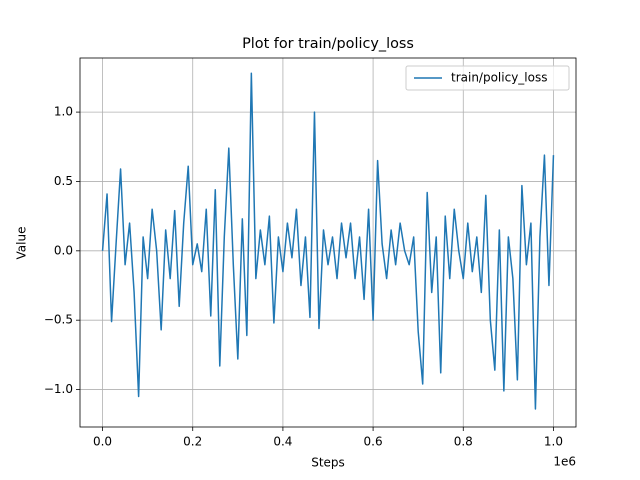 The width and height of the screenshot is (640, 480). I want to click on y-axis-label: Value, so click(22, 243).